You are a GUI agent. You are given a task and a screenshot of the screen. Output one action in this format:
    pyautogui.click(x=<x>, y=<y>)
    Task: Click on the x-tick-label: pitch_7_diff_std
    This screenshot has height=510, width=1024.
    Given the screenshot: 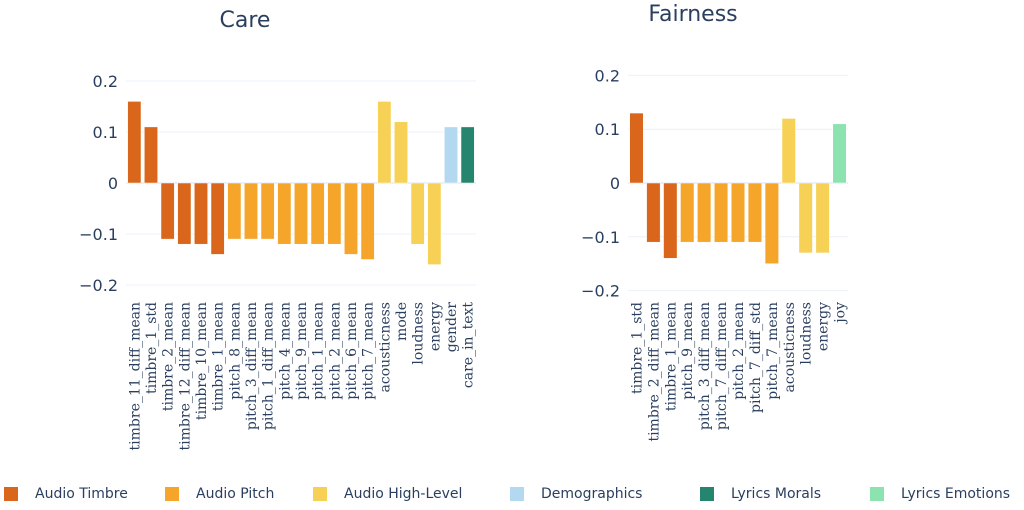 What is the action you would take?
    pyautogui.click(x=756, y=357)
    